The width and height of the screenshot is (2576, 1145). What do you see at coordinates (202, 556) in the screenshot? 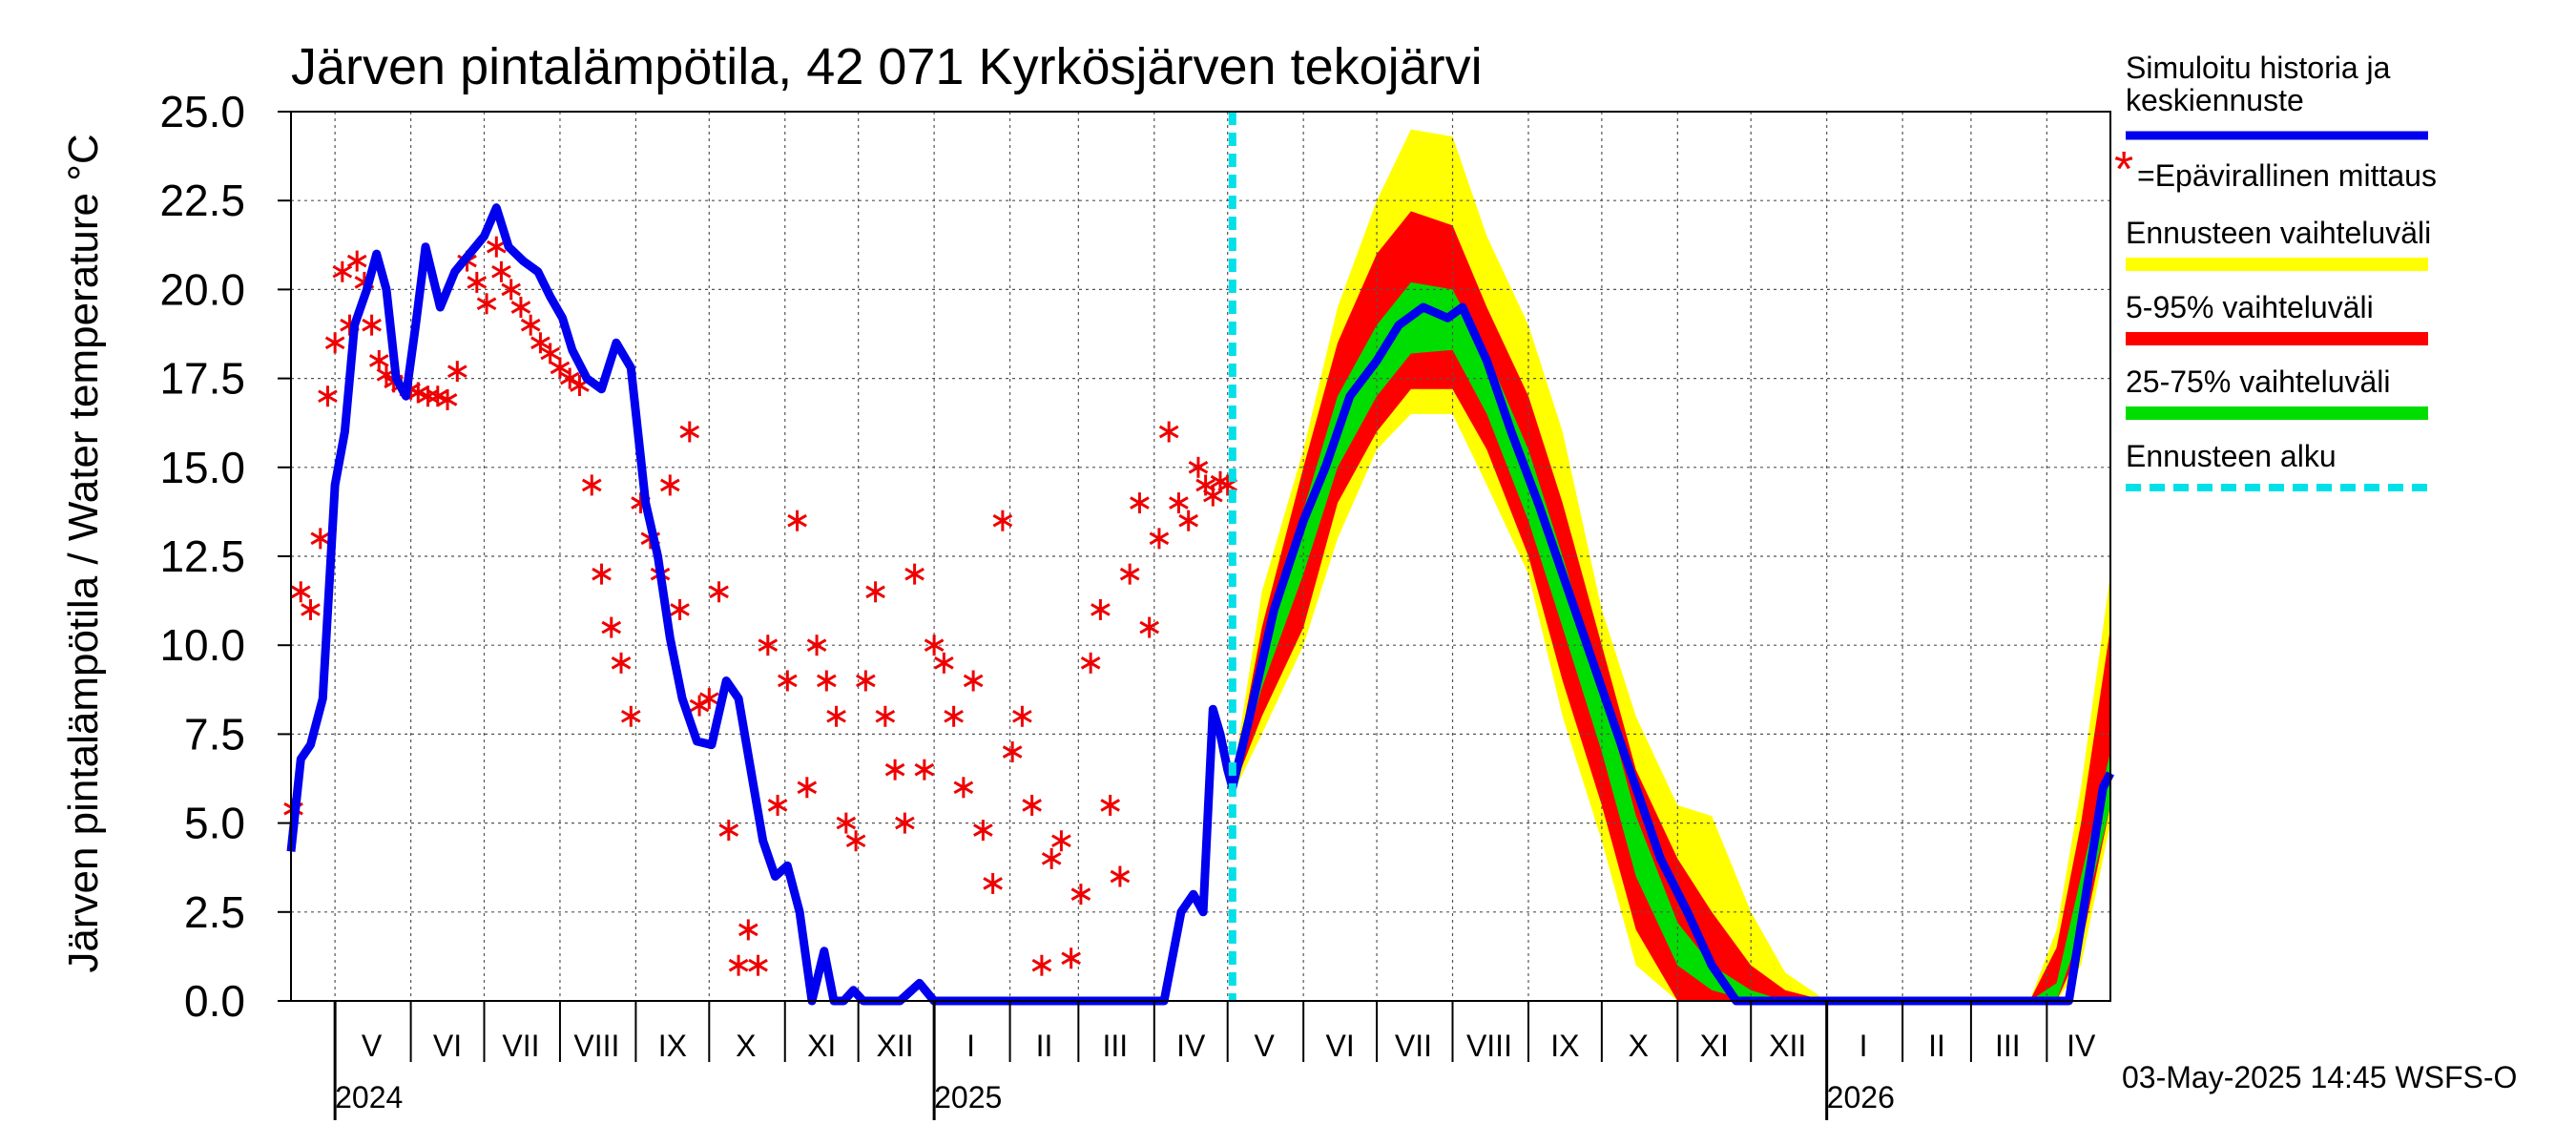
I see `y-tick-label: 12.5` at bounding box center [202, 556].